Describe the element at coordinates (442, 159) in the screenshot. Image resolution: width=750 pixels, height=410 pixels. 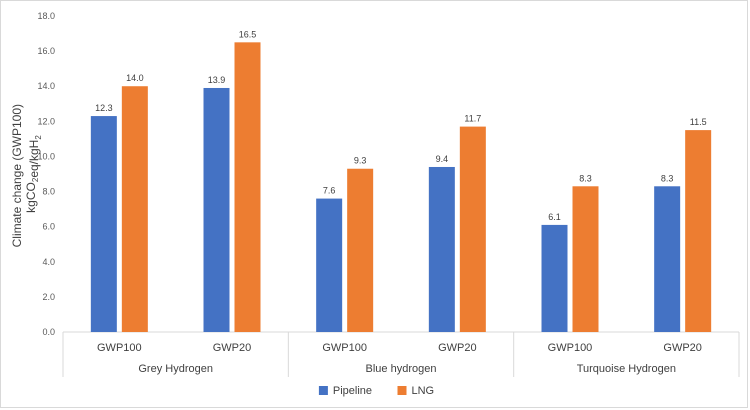
I see `data-label: 9.4` at that location.